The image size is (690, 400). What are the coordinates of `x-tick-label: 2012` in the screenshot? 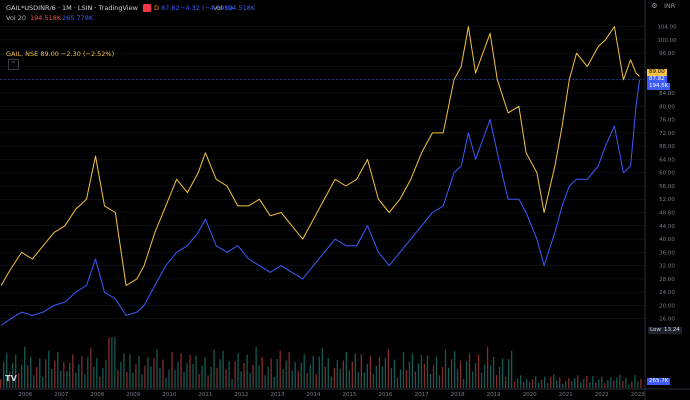 It's located at (241, 395).